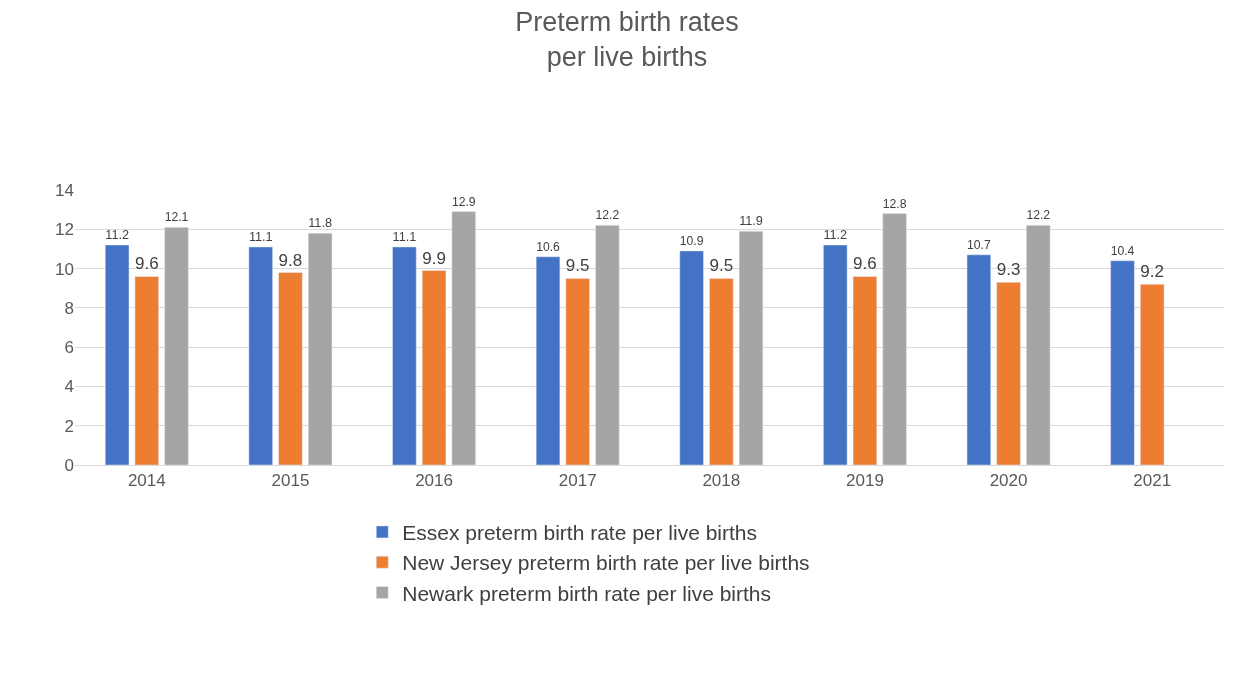 This screenshot has height=687, width=1254. What do you see at coordinates (865, 481) in the screenshot?
I see `x-tick-label: 2019` at bounding box center [865, 481].